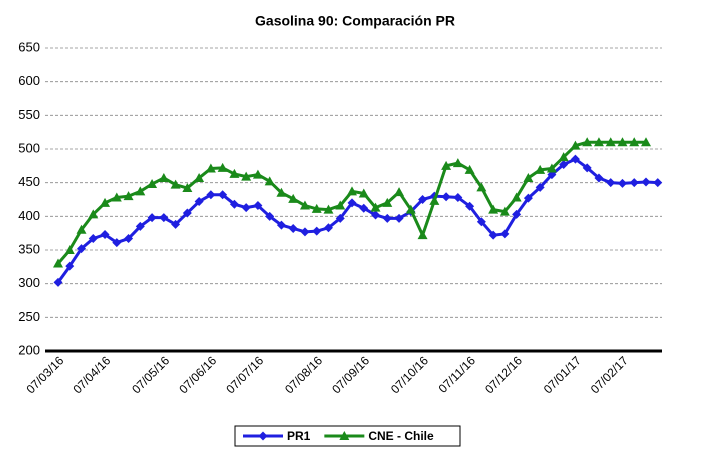  What do you see at coordinates (29, 46) in the screenshot?
I see `y-tick-label: 650` at bounding box center [29, 46].